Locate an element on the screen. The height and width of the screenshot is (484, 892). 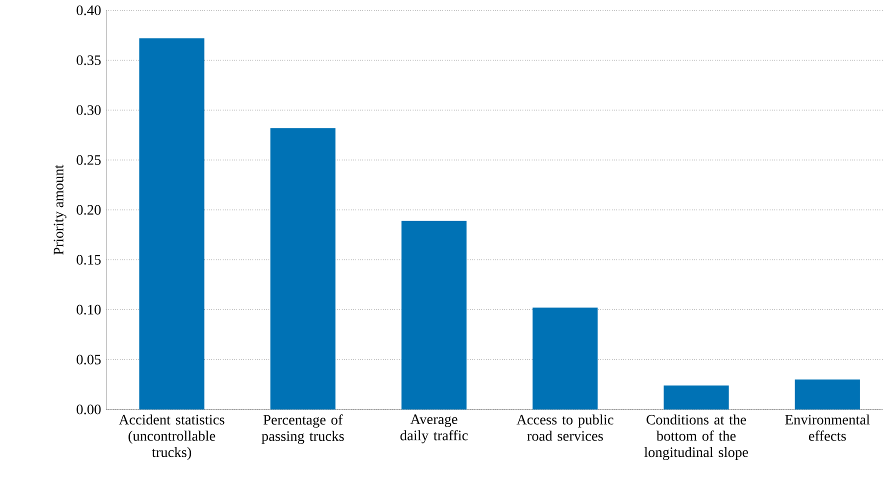
x-tick-label: Access to public road services is located at coordinates (565, 427).